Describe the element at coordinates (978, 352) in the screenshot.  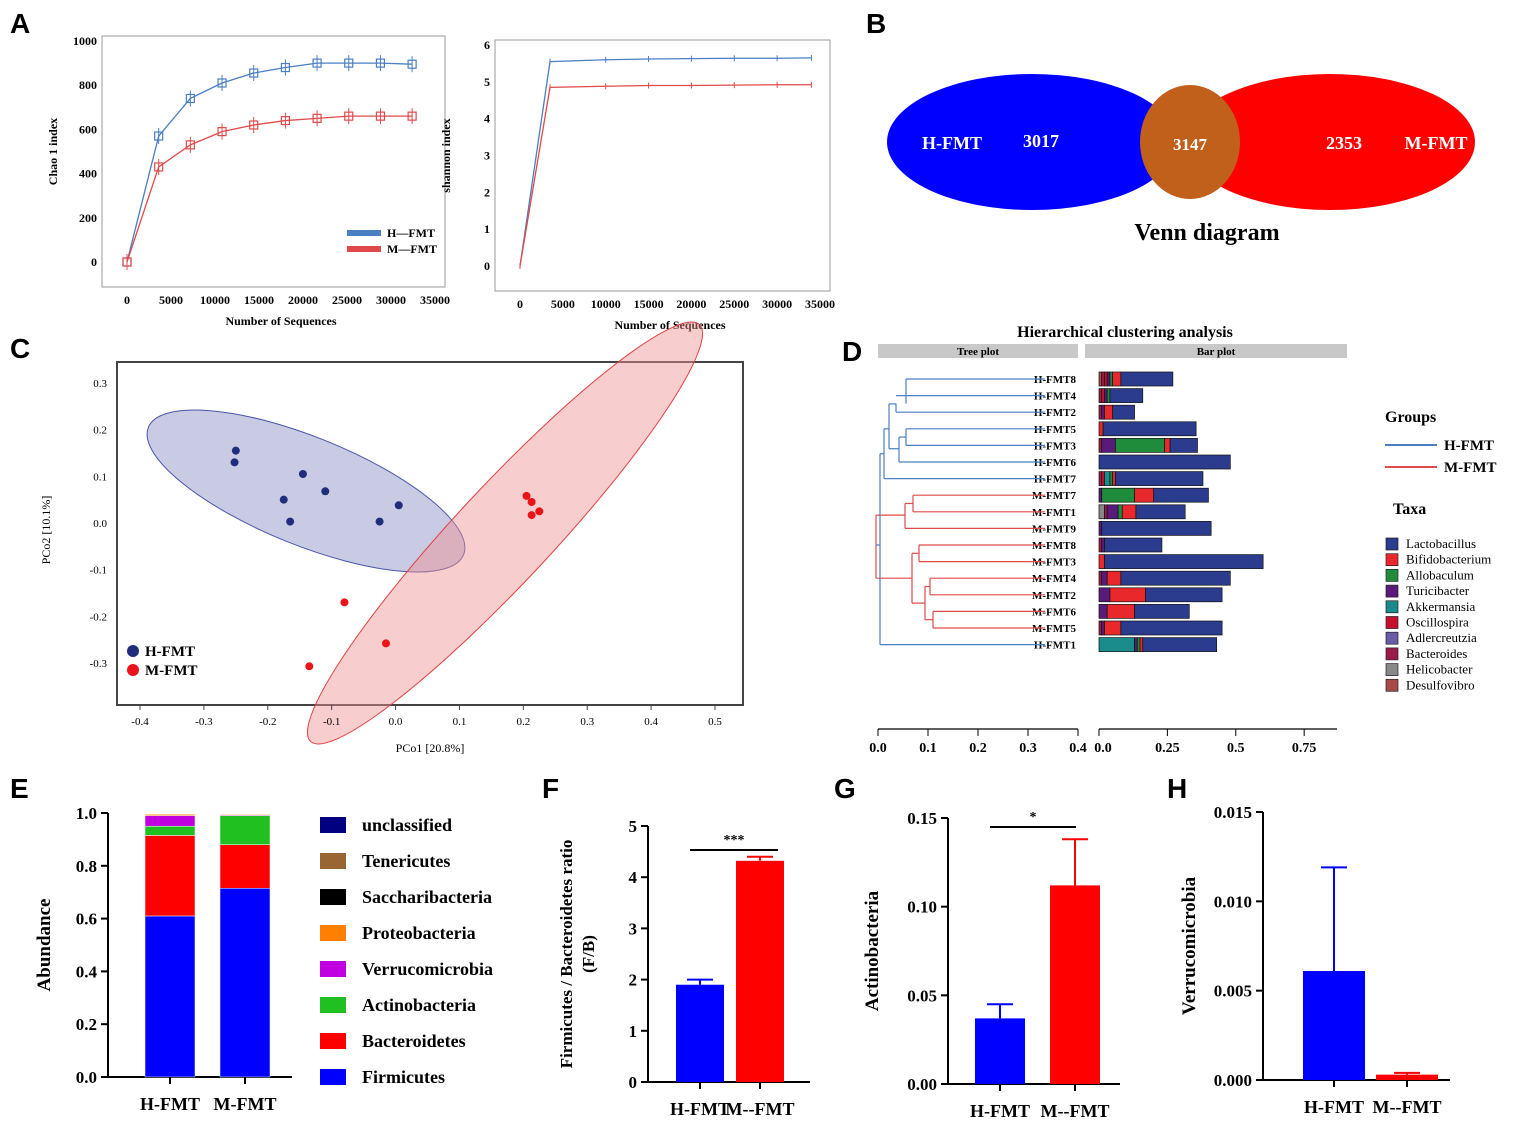
I see `tree-header-label: Tree plot` at that location.